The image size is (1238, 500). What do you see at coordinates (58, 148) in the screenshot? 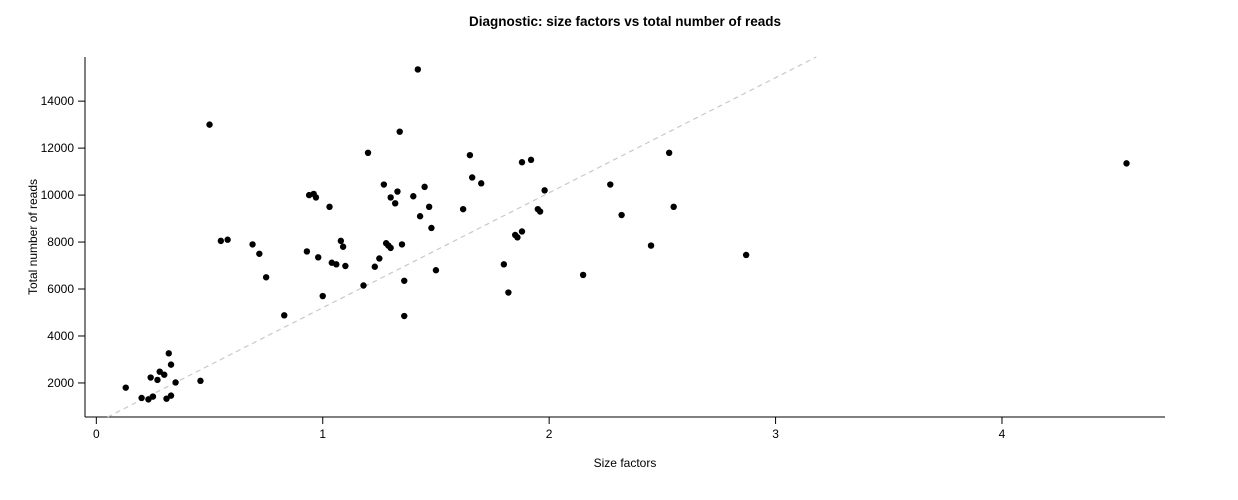
I see `y-tick-label: 12000` at bounding box center [58, 148].